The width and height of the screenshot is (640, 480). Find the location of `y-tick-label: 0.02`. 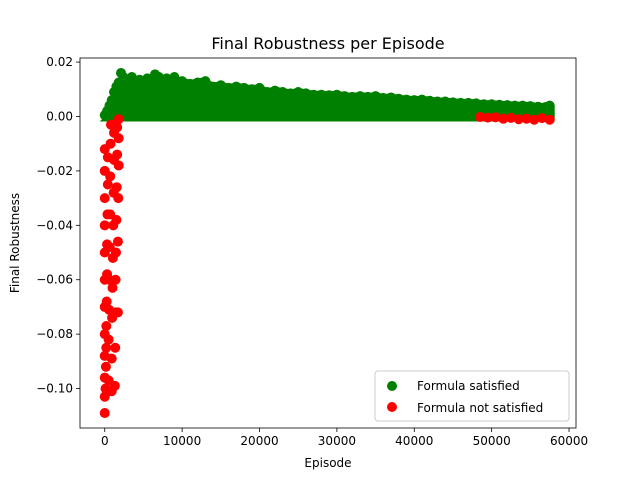

y-tick-label: 0.02 is located at coordinates (59, 62).